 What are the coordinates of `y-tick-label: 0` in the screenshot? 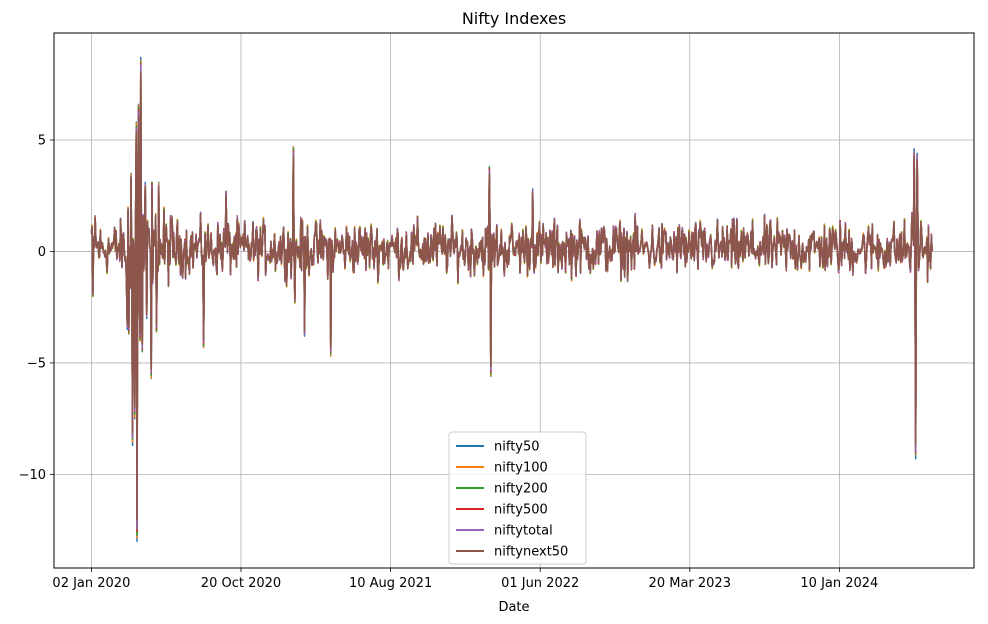 It's located at (42, 252).